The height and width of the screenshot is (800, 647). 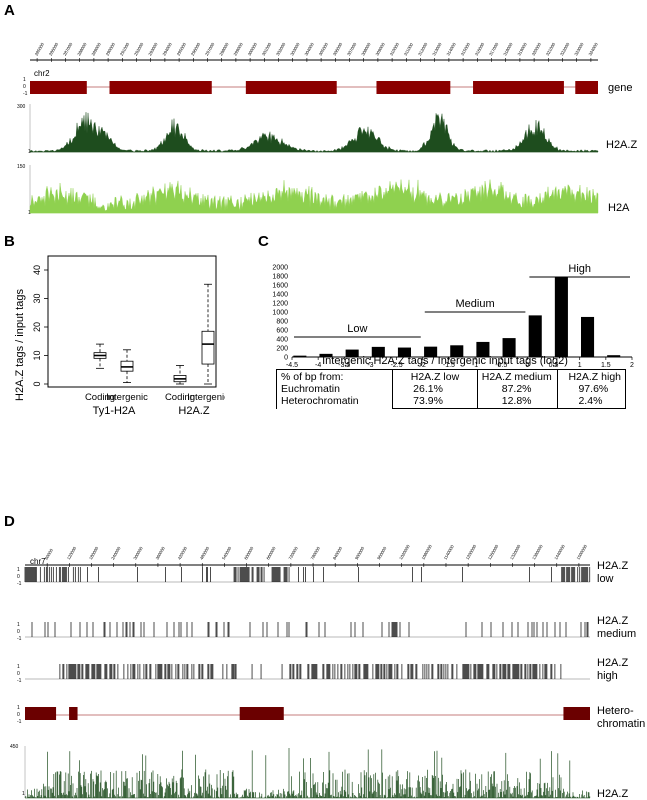 What do you see at coordinates (508, 48) in the screenshot?
I see `ruler-tick-label: 318000` at bounding box center [508, 48].